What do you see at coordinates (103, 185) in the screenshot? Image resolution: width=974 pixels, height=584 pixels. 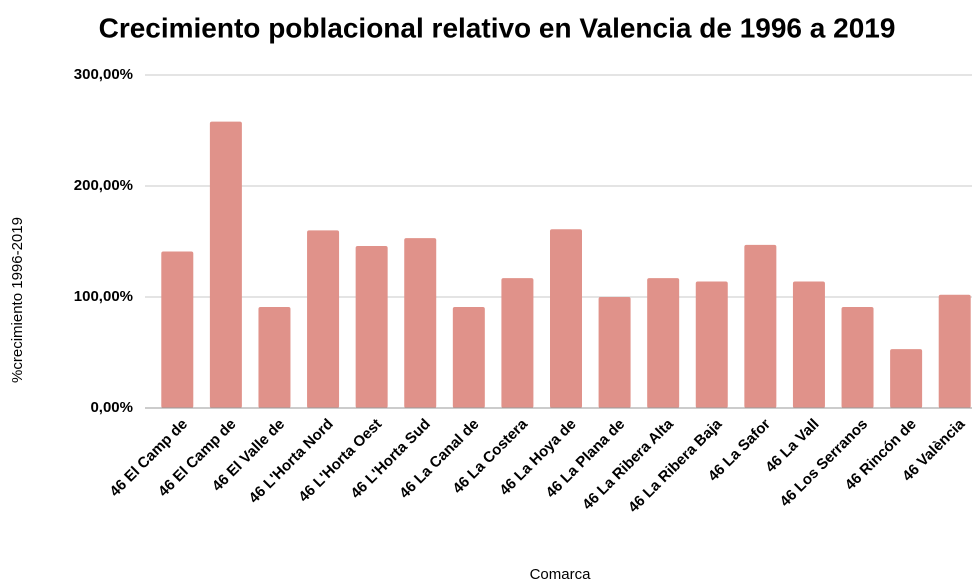 I see `y-tick-label: 200,00%` at bounding box center [103, 185].